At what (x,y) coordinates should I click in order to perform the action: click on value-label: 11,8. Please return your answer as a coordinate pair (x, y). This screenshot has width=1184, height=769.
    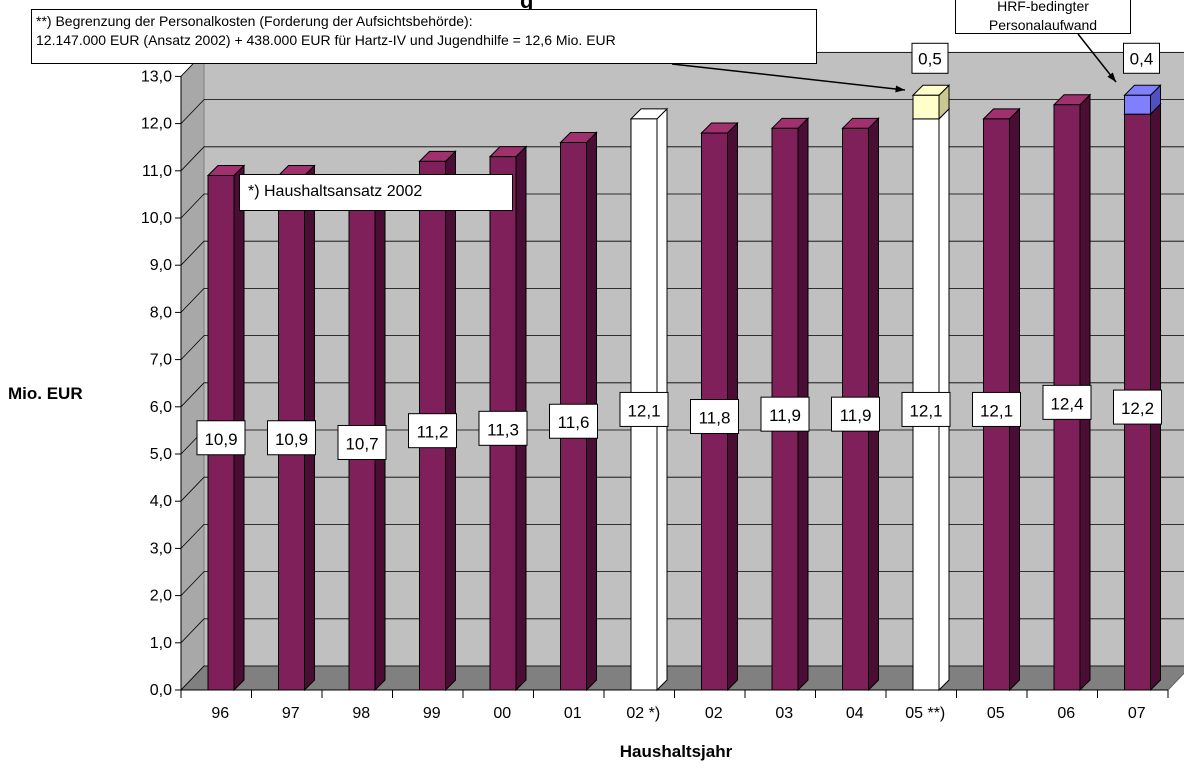
    Looking at the image, I should click on (714, 417).